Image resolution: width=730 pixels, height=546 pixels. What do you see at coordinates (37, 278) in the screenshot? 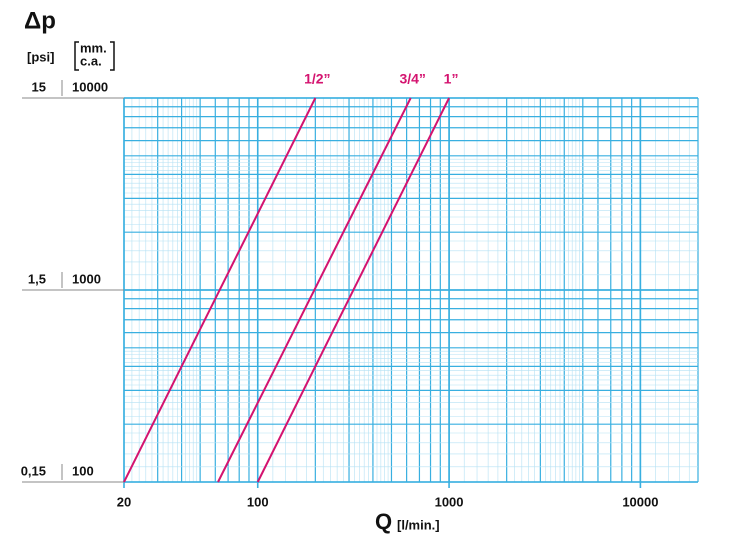
I see `y2-tick-label: 1,5` at bounding box center [37, 278].